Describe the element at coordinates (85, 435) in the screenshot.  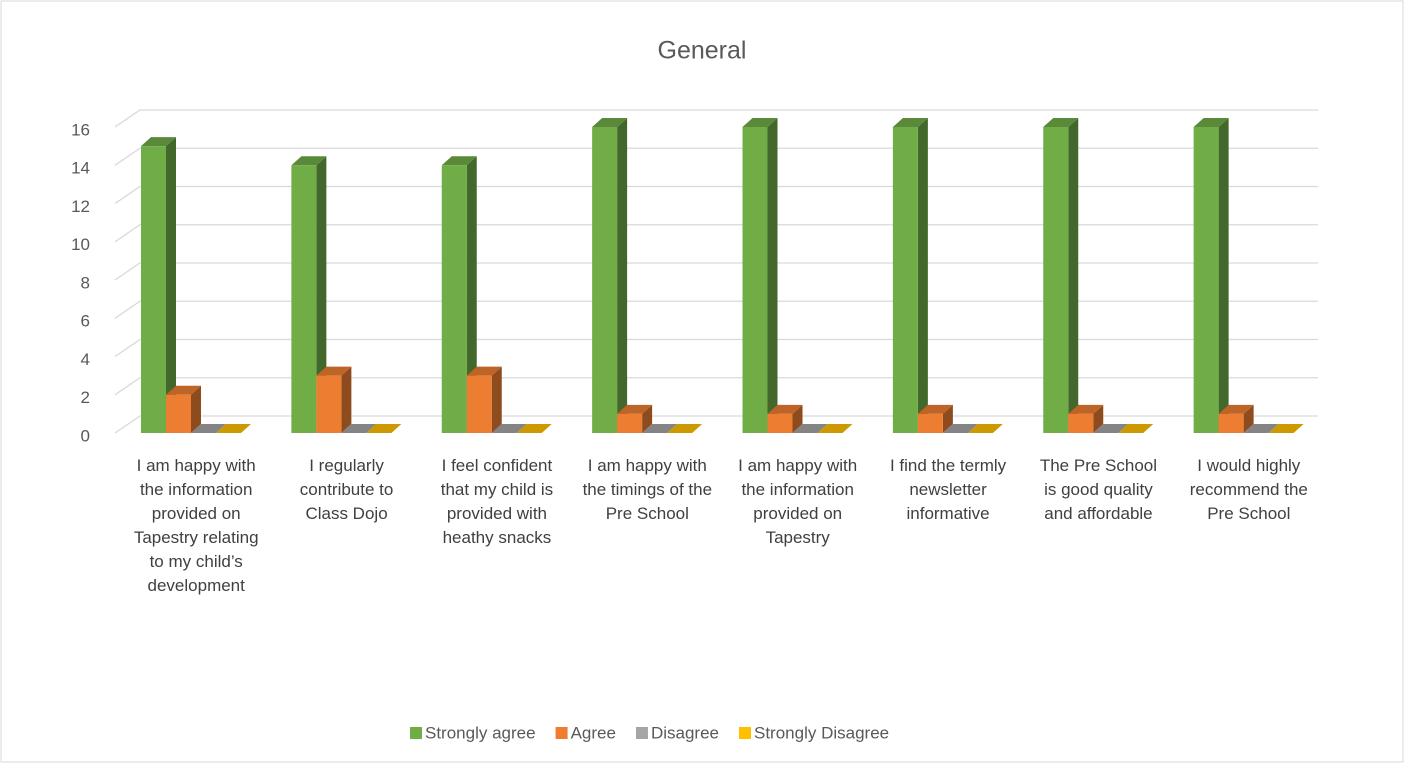
I see `y-tick-label: 0` at that location.